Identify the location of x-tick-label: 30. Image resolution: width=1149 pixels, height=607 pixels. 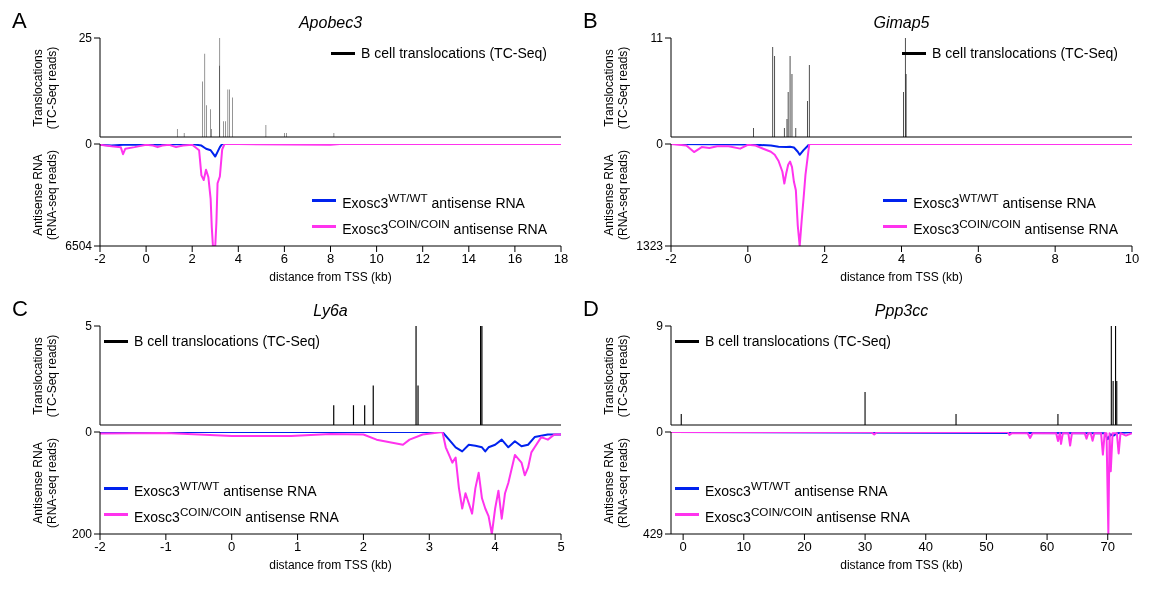
(865, 547).